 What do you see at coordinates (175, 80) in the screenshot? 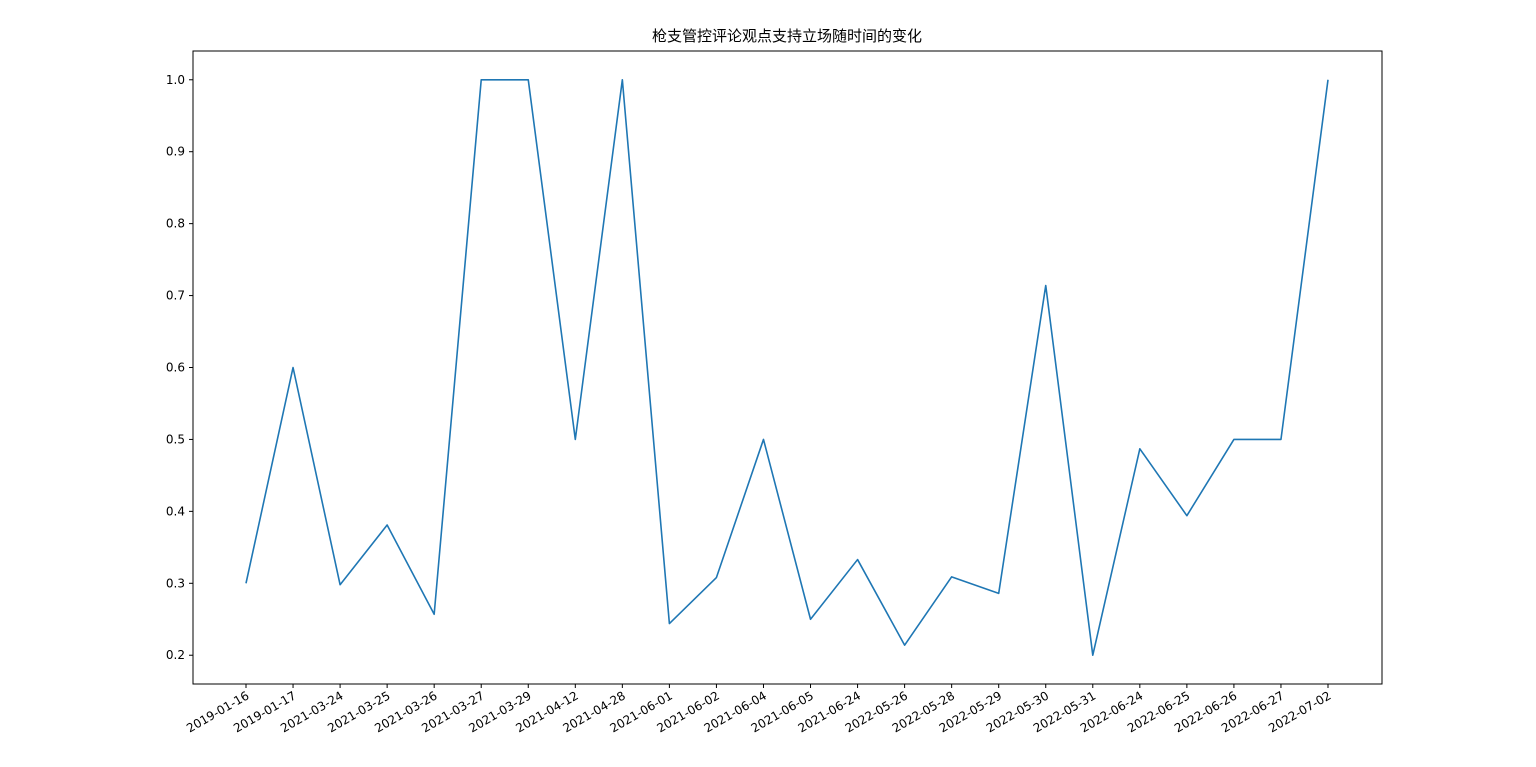
I see `y-tick-label: 1.0` at bounding box center [175, 80].